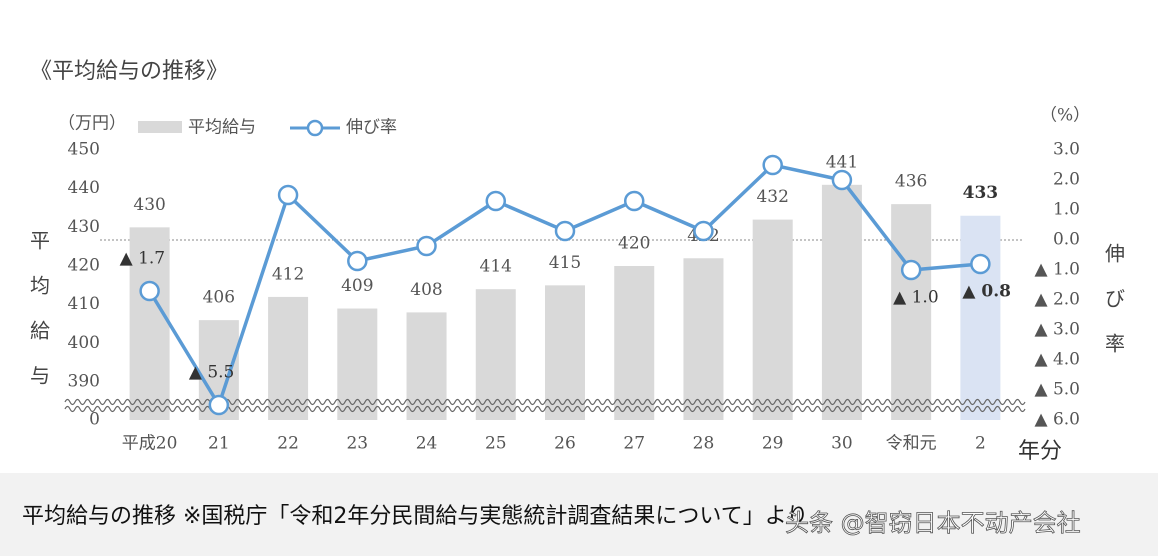 The height and width of the screenshot is (556, 1158). I want to click on caption-band, so click(579, 514).